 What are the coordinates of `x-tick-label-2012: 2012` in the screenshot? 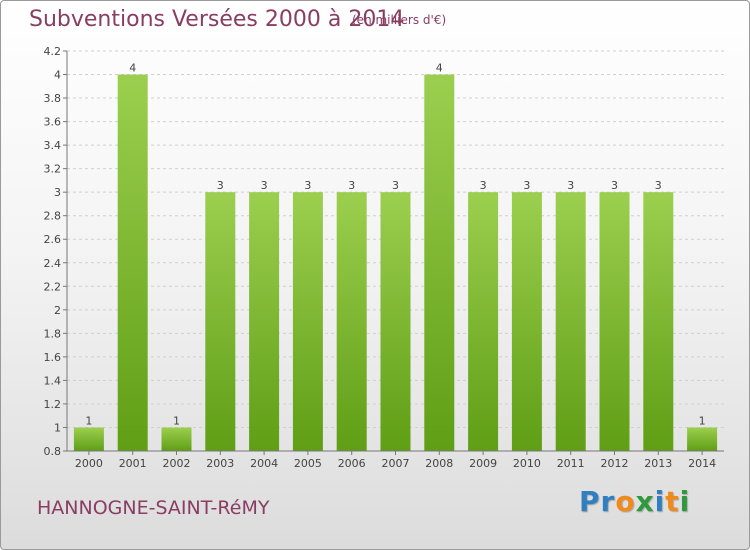 It's located at (615, 463).